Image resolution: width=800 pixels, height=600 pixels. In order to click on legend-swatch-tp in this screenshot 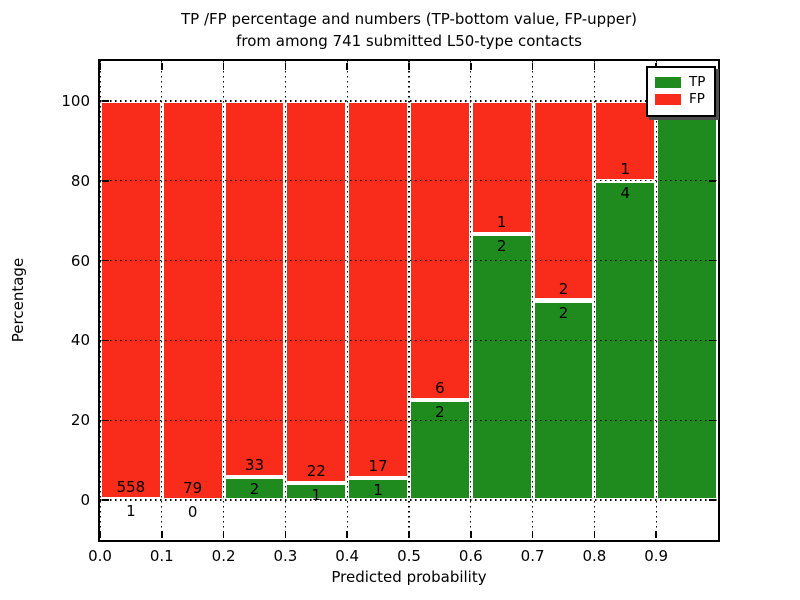, I will do `click(668, 82)`.